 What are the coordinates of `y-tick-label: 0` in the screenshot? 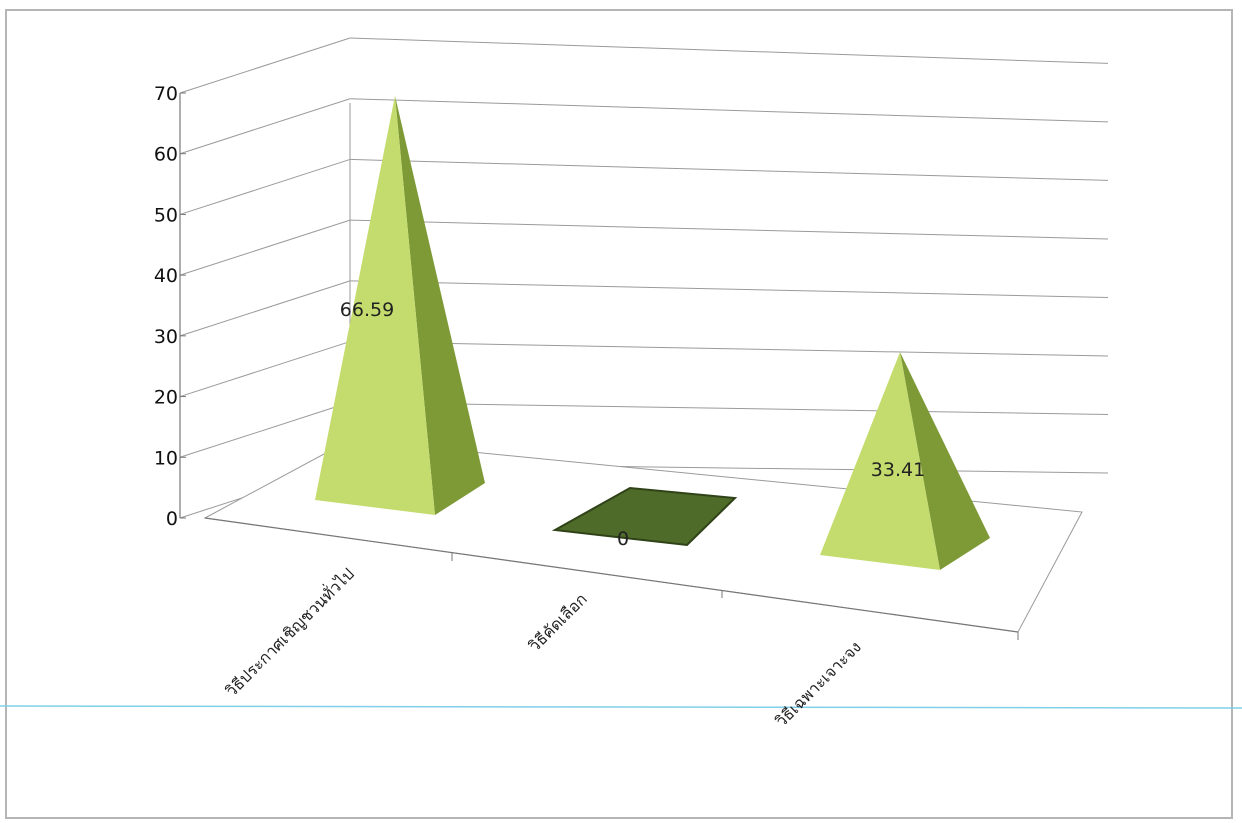 It's located at (172, 519).